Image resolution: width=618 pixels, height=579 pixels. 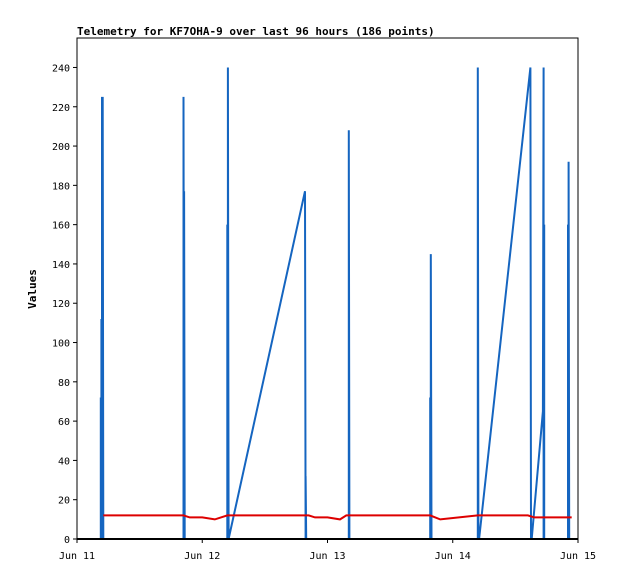 What do you see at coordinates (61, 68) in the screenshot?
I see `y-tick-label: 240` at bounding box center [61, 68].